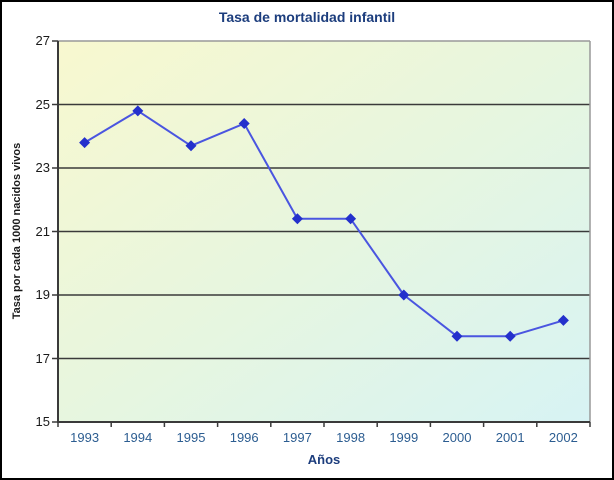 This screenshot has height=480, width=614. Describe the element at coordinates (351, 437) in the screenshot. I see `x-tick-label-1998: 1998` at that location.